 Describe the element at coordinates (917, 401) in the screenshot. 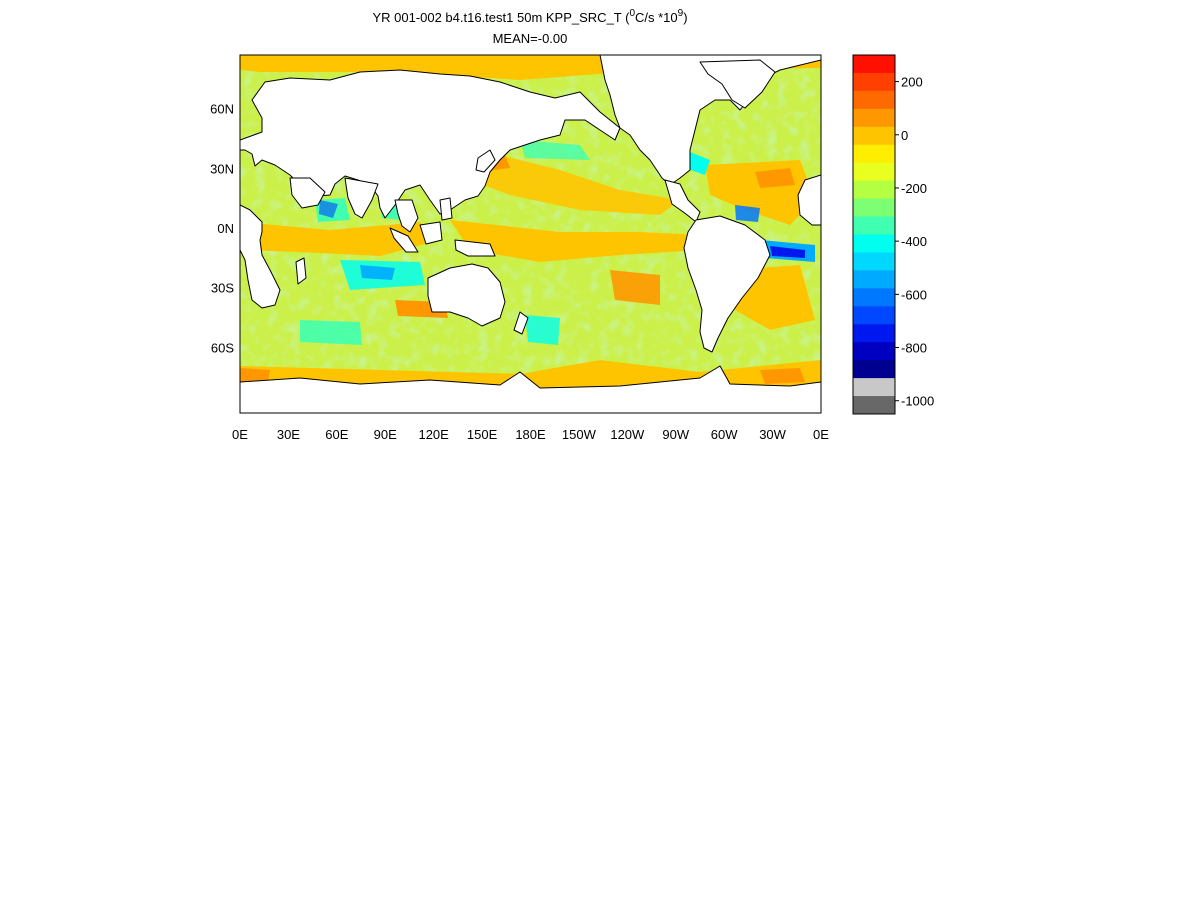

I see `colorbar-label: -1000` at that location.